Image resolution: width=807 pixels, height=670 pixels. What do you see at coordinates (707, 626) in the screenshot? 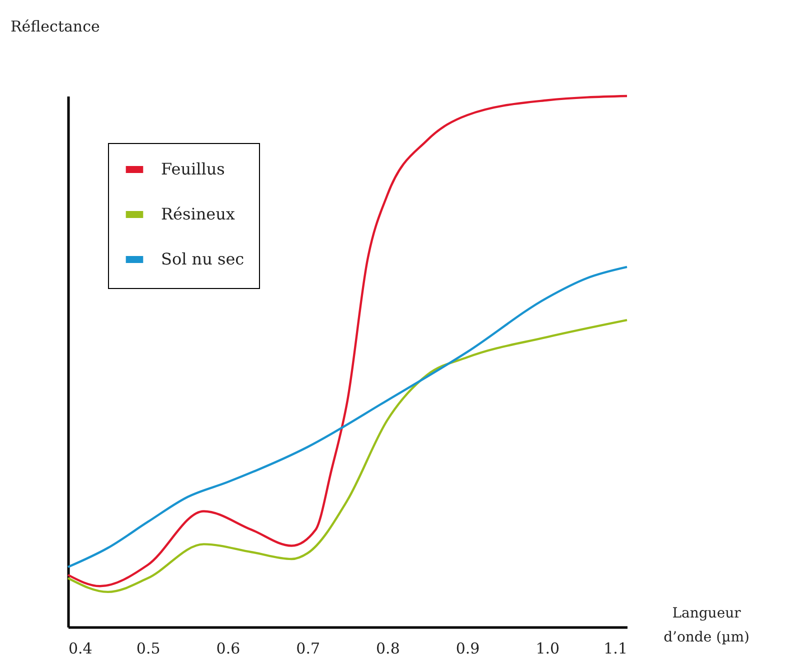
I see `x-axis-title: Langueur d’onde (µm)` at bounding box center [707, 626].